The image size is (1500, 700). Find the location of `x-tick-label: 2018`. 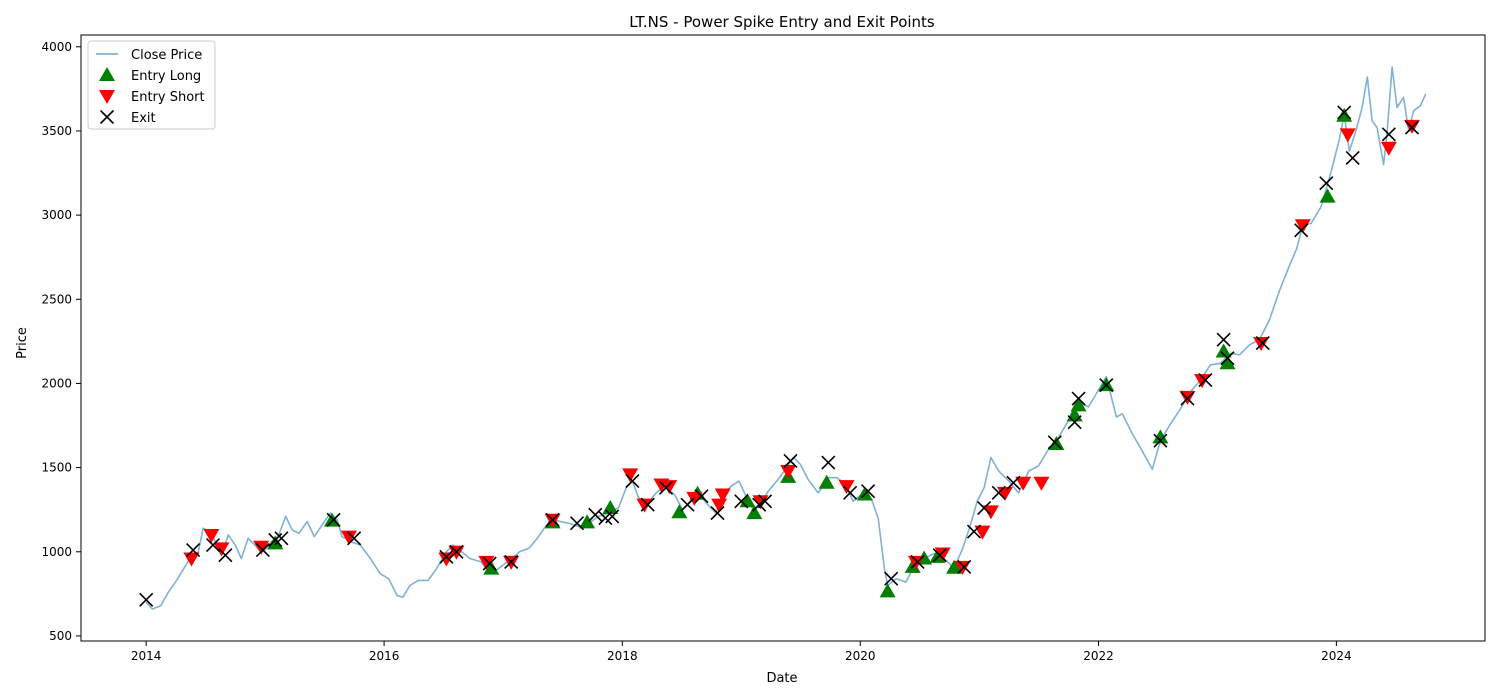

x-tick-label: 2018 is located at coordinates (622, 656).